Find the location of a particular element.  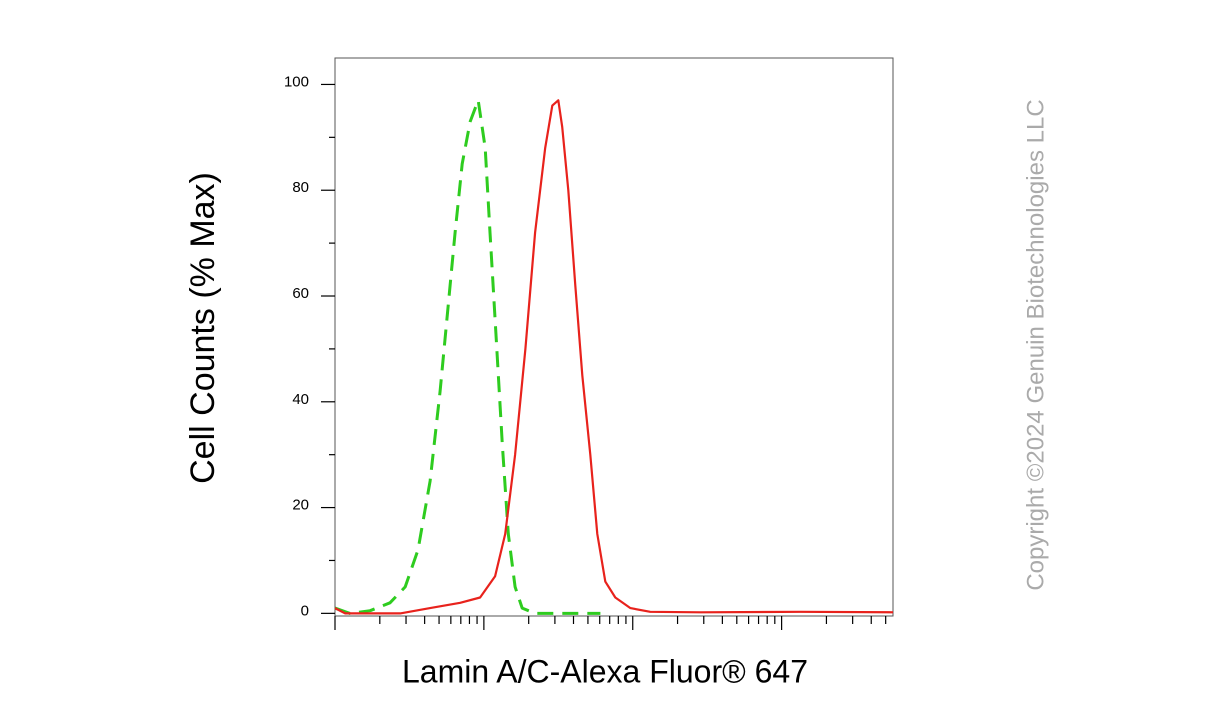

y-tick-label: 20 is located at coordinates (300, 505).